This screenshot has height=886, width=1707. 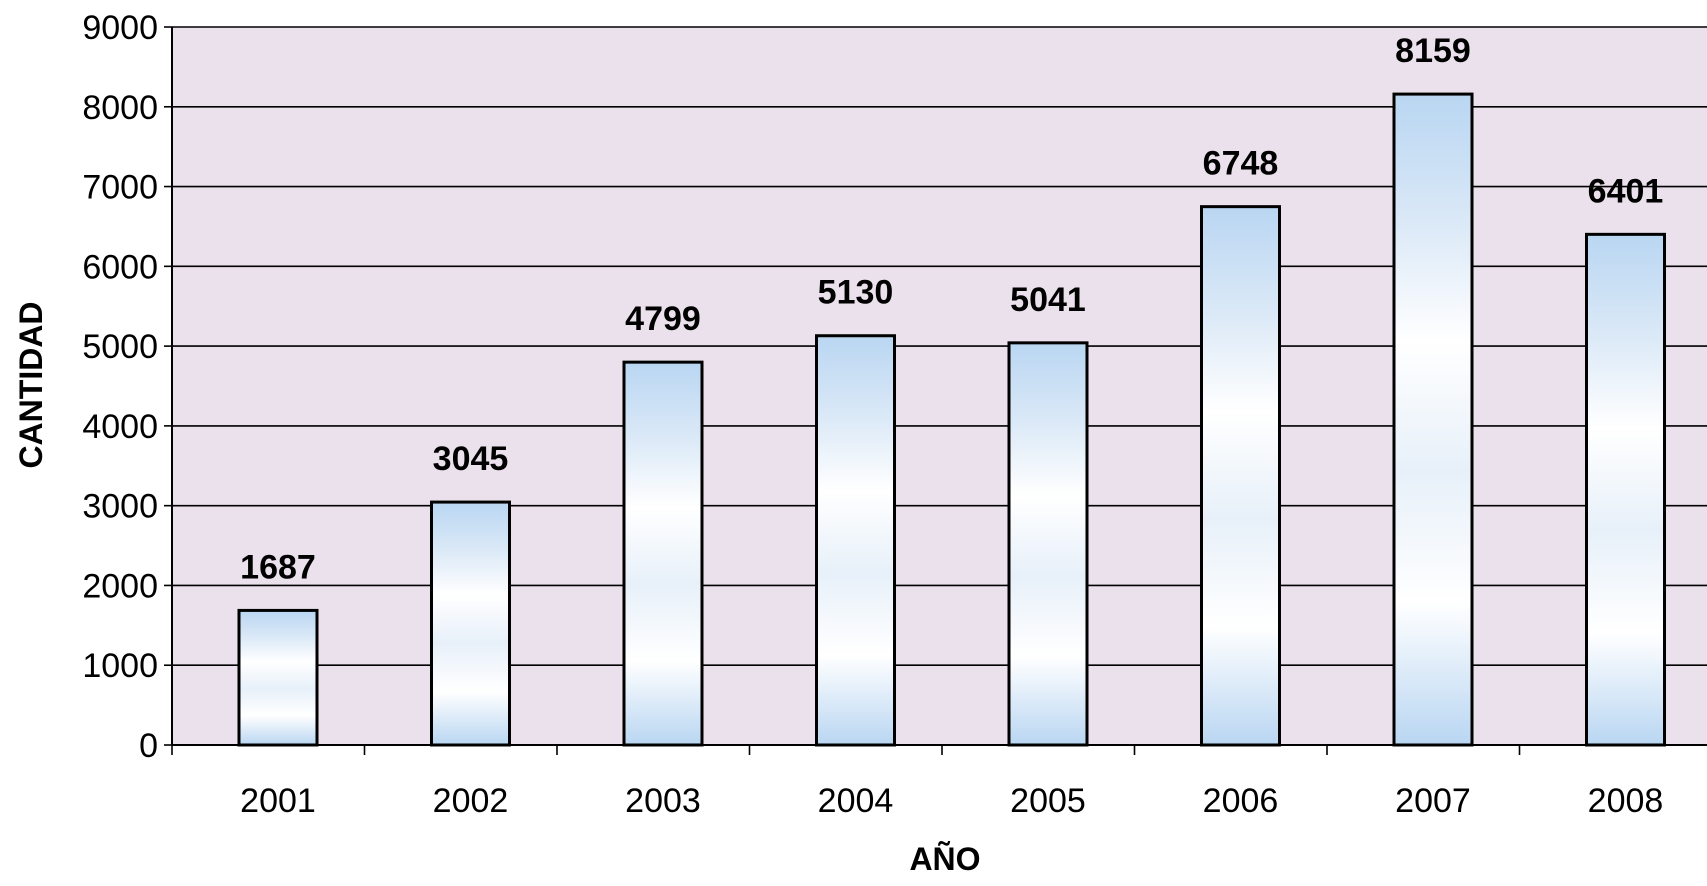 What do you see at coordinates (278, 567) in the screenshot?
I see `data-label: 1687` at bounding box center [278, 567].